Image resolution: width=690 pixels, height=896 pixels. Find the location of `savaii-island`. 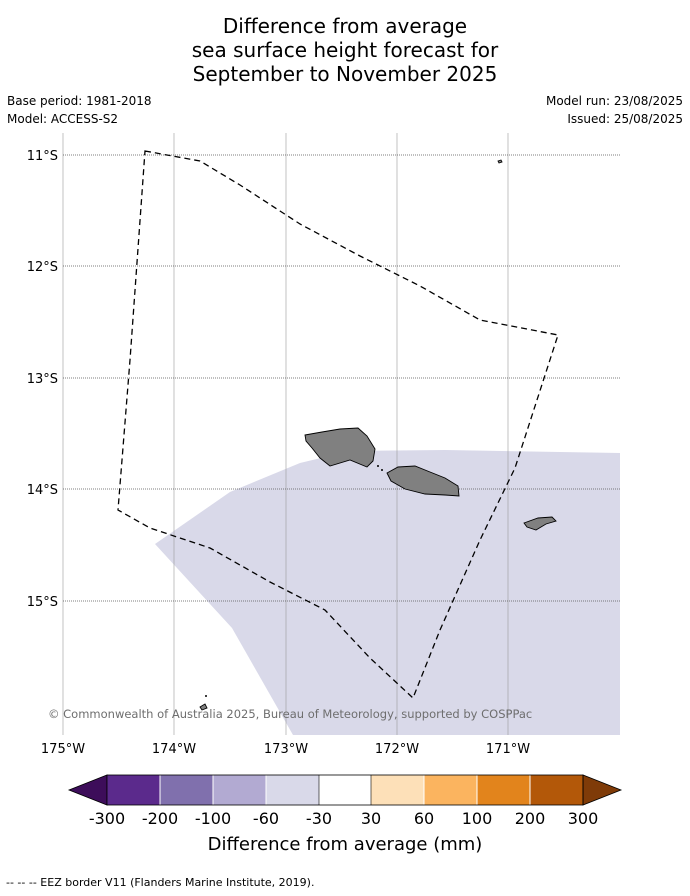

savaii-island is located at coordinates (340, 447).